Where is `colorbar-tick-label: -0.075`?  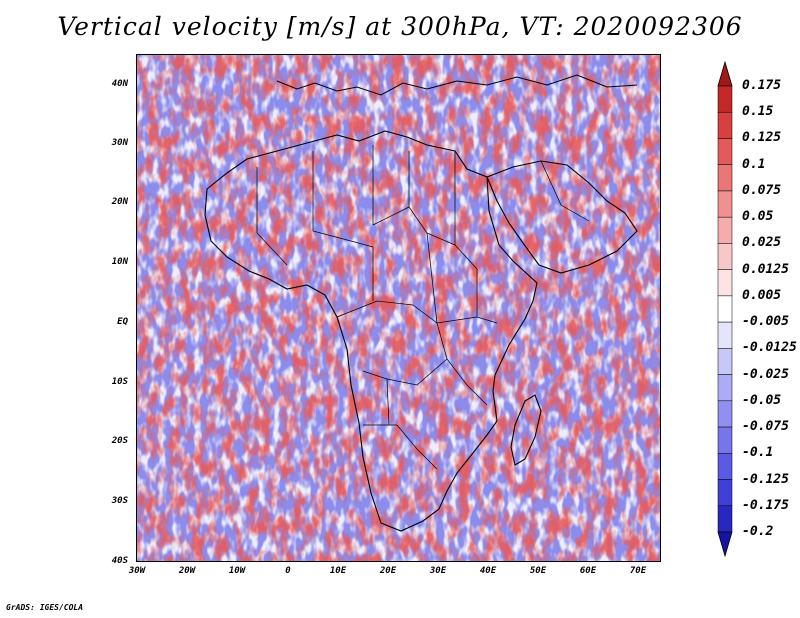 colorbar-tick-label: -0.075 is located at coordinates (765, 427).